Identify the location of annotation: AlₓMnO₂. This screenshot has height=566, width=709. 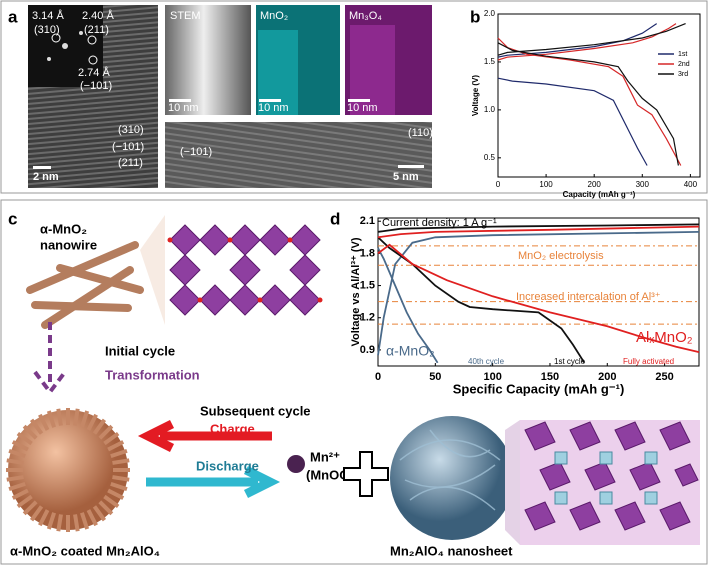
(664, 337).